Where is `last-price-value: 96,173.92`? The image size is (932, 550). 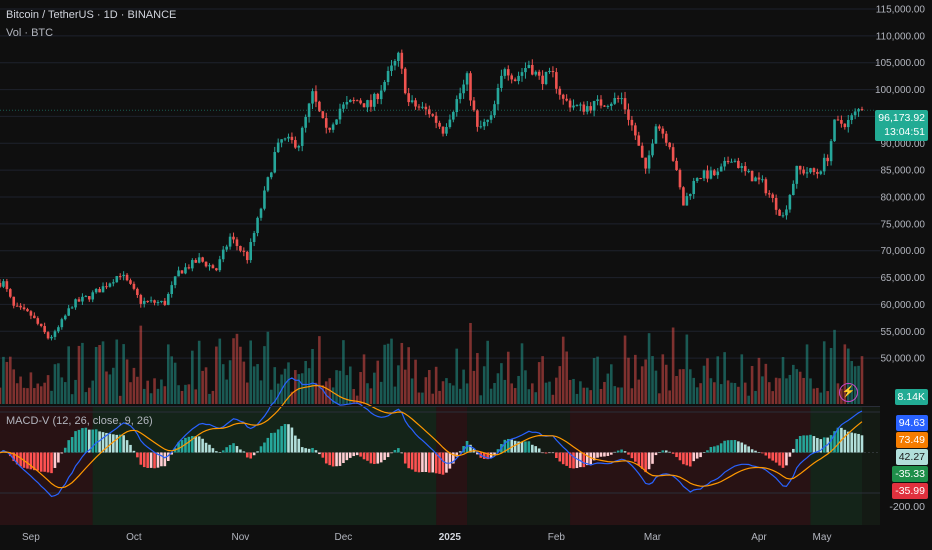 last-price-value: 96,173.92 is located at coordinates (901, 118).